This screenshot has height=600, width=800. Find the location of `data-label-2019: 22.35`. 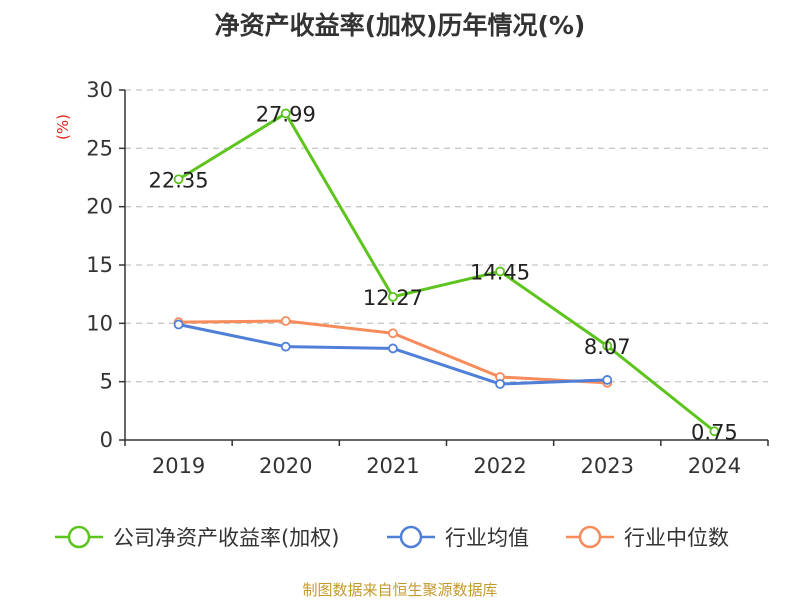

data-label-2019: 22.35 is located at coordinates (179, 180).